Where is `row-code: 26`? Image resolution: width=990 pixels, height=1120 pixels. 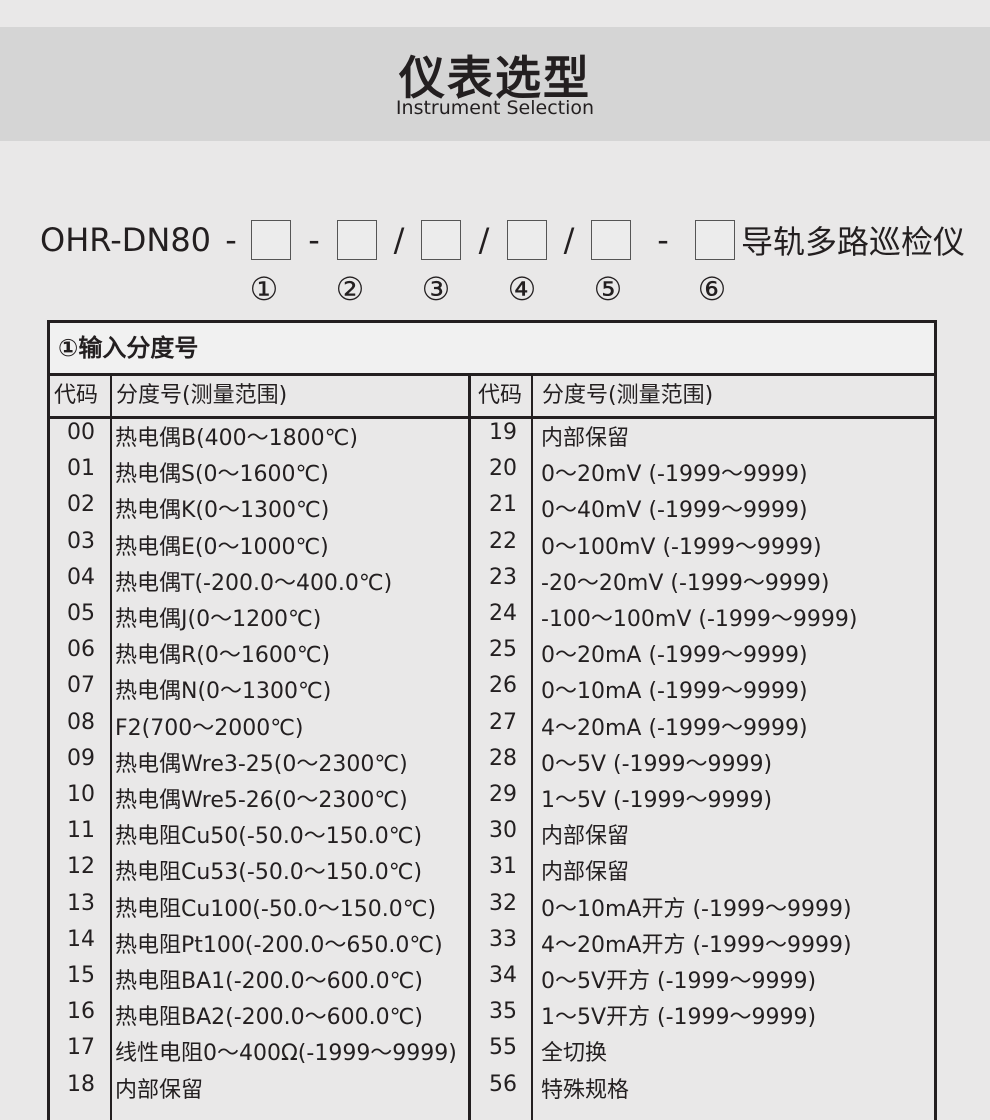
row-code: 26 is located at coordinates (503, 686).